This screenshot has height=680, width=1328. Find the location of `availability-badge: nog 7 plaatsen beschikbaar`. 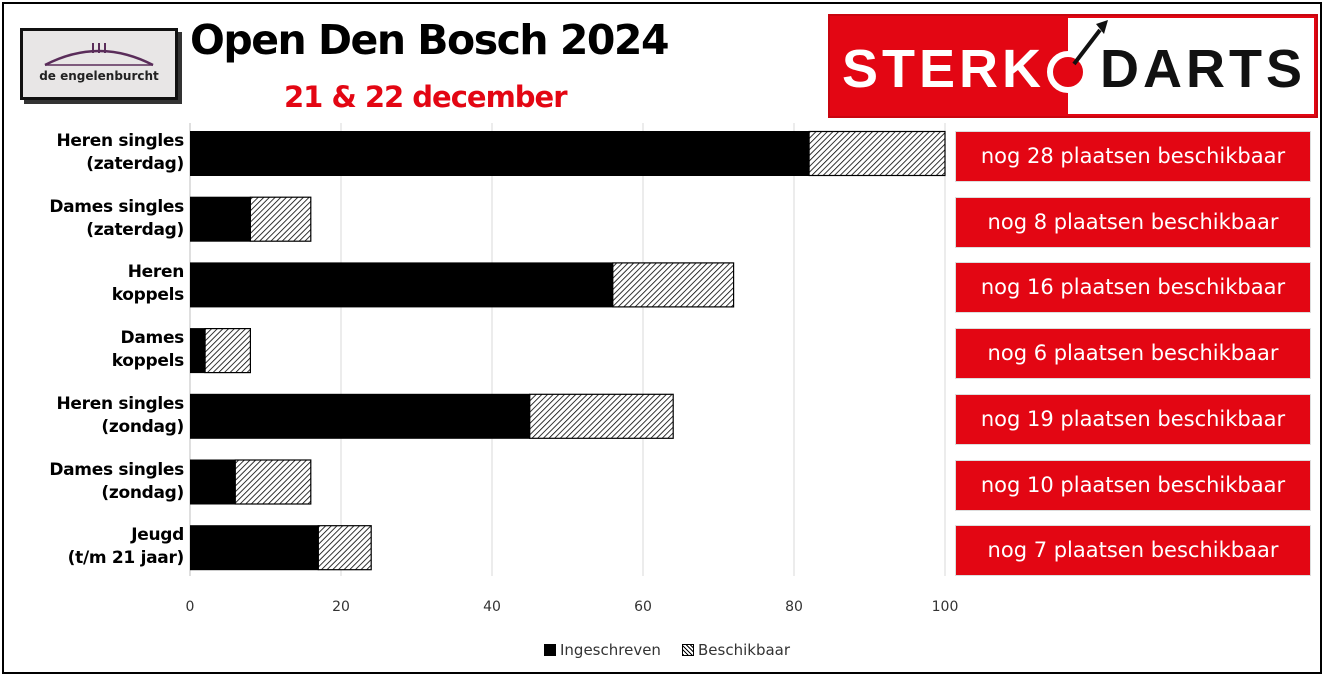

availability-badge: nog 7 plaatsen beschikbaar is located at coordinates (1133, 551).